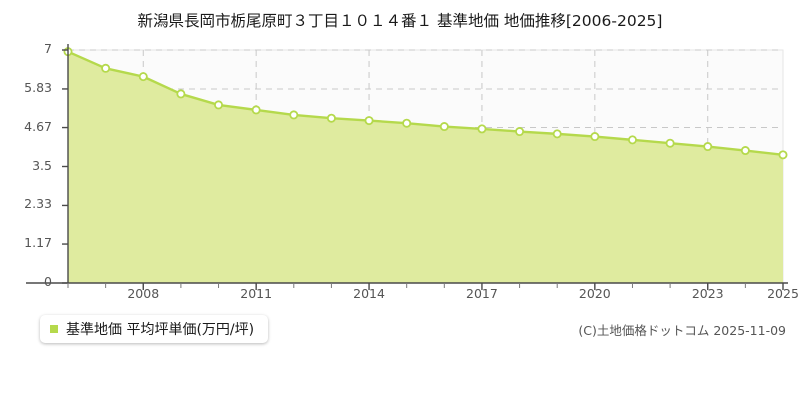 This screenshot has width=800, height=400. What do you see at coordinates (400, 21) in the screenshot?
I see `page-title: 新潟県長岡市栃尾原町３丁目１０１４番１ 基準地価 地価推移[2006-2025]` at bounding box center [400, 21].